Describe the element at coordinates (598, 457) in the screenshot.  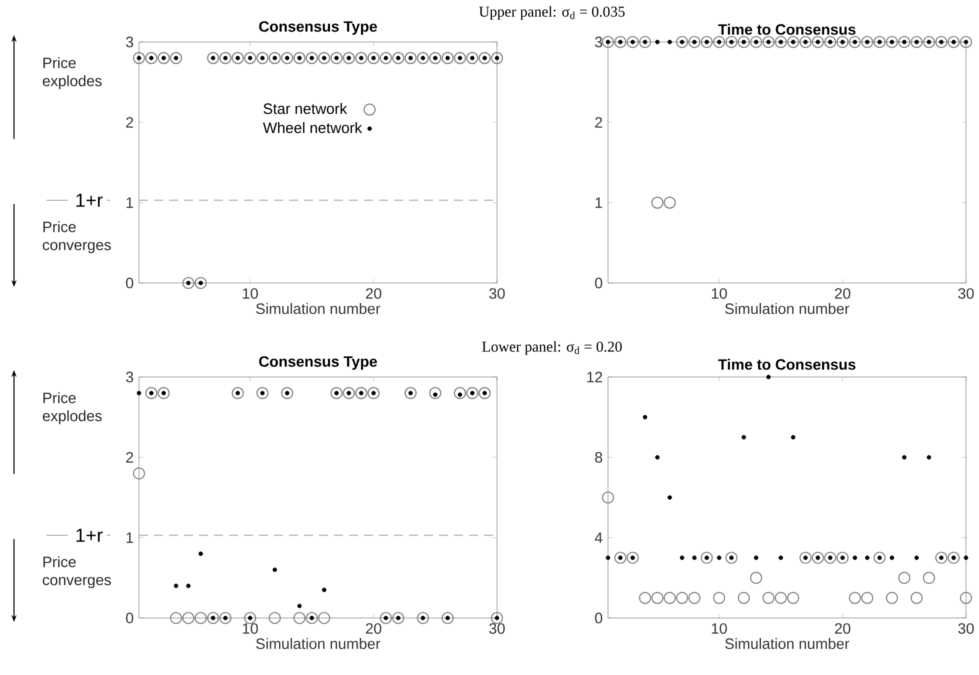
I see `y-tick-label: 8` at that location.